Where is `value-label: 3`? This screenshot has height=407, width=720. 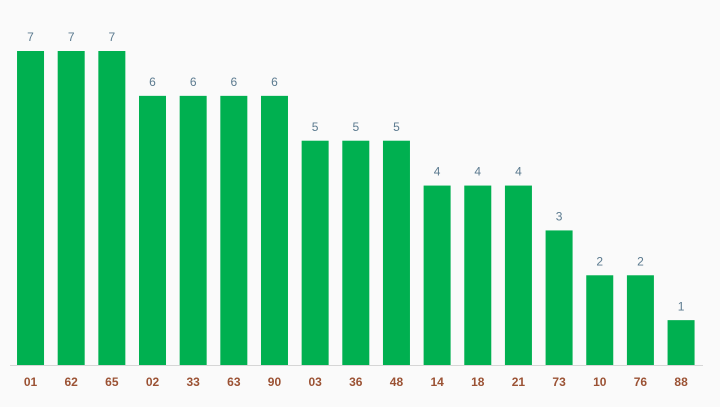
value-label: 3 is located at coordinates (559, 217).